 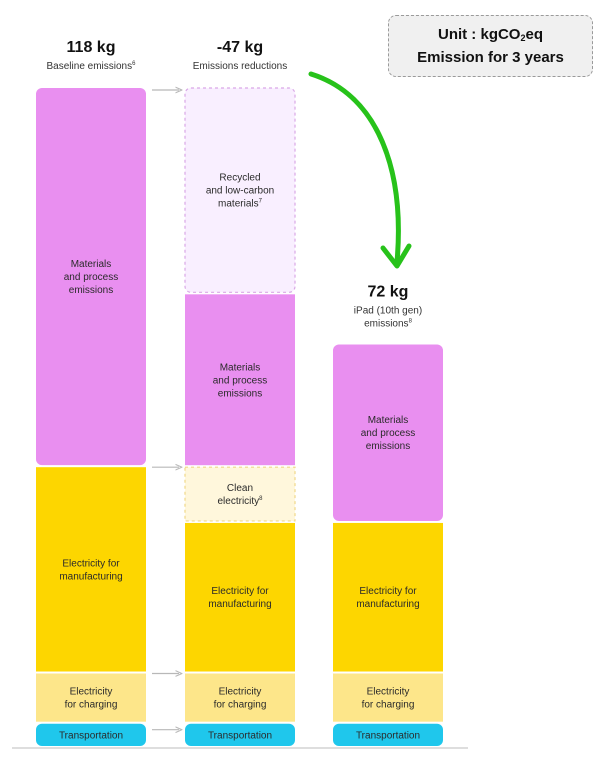 What do you see at coordinates (91, 47) in the screenshot?
I see `column-total: 118 kg` at bounding box center [91, 47].